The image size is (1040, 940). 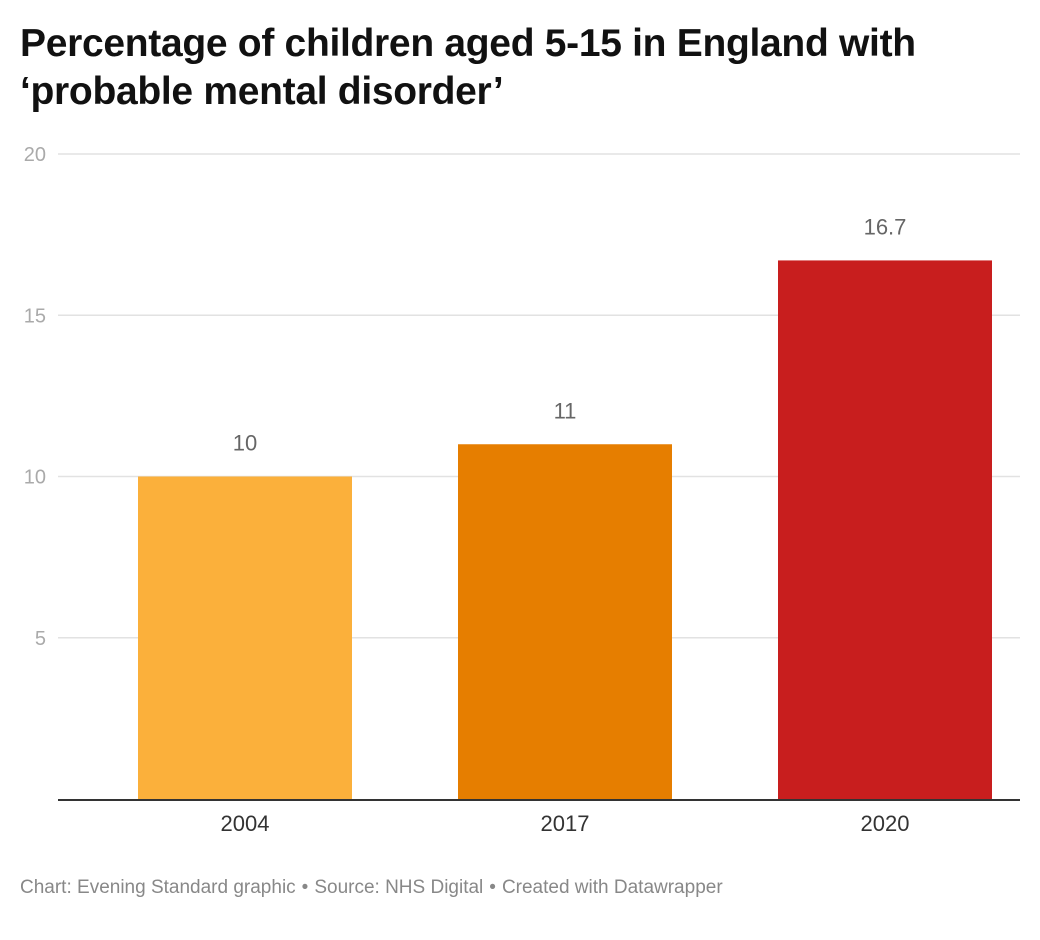 I want to click on bar-2004, so click(x=245, y=637).